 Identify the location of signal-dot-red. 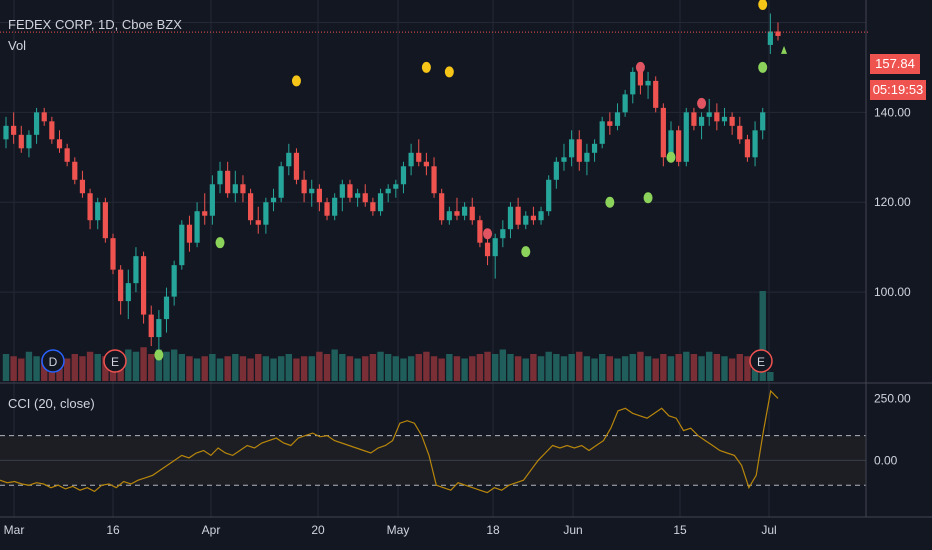
(702, 103).